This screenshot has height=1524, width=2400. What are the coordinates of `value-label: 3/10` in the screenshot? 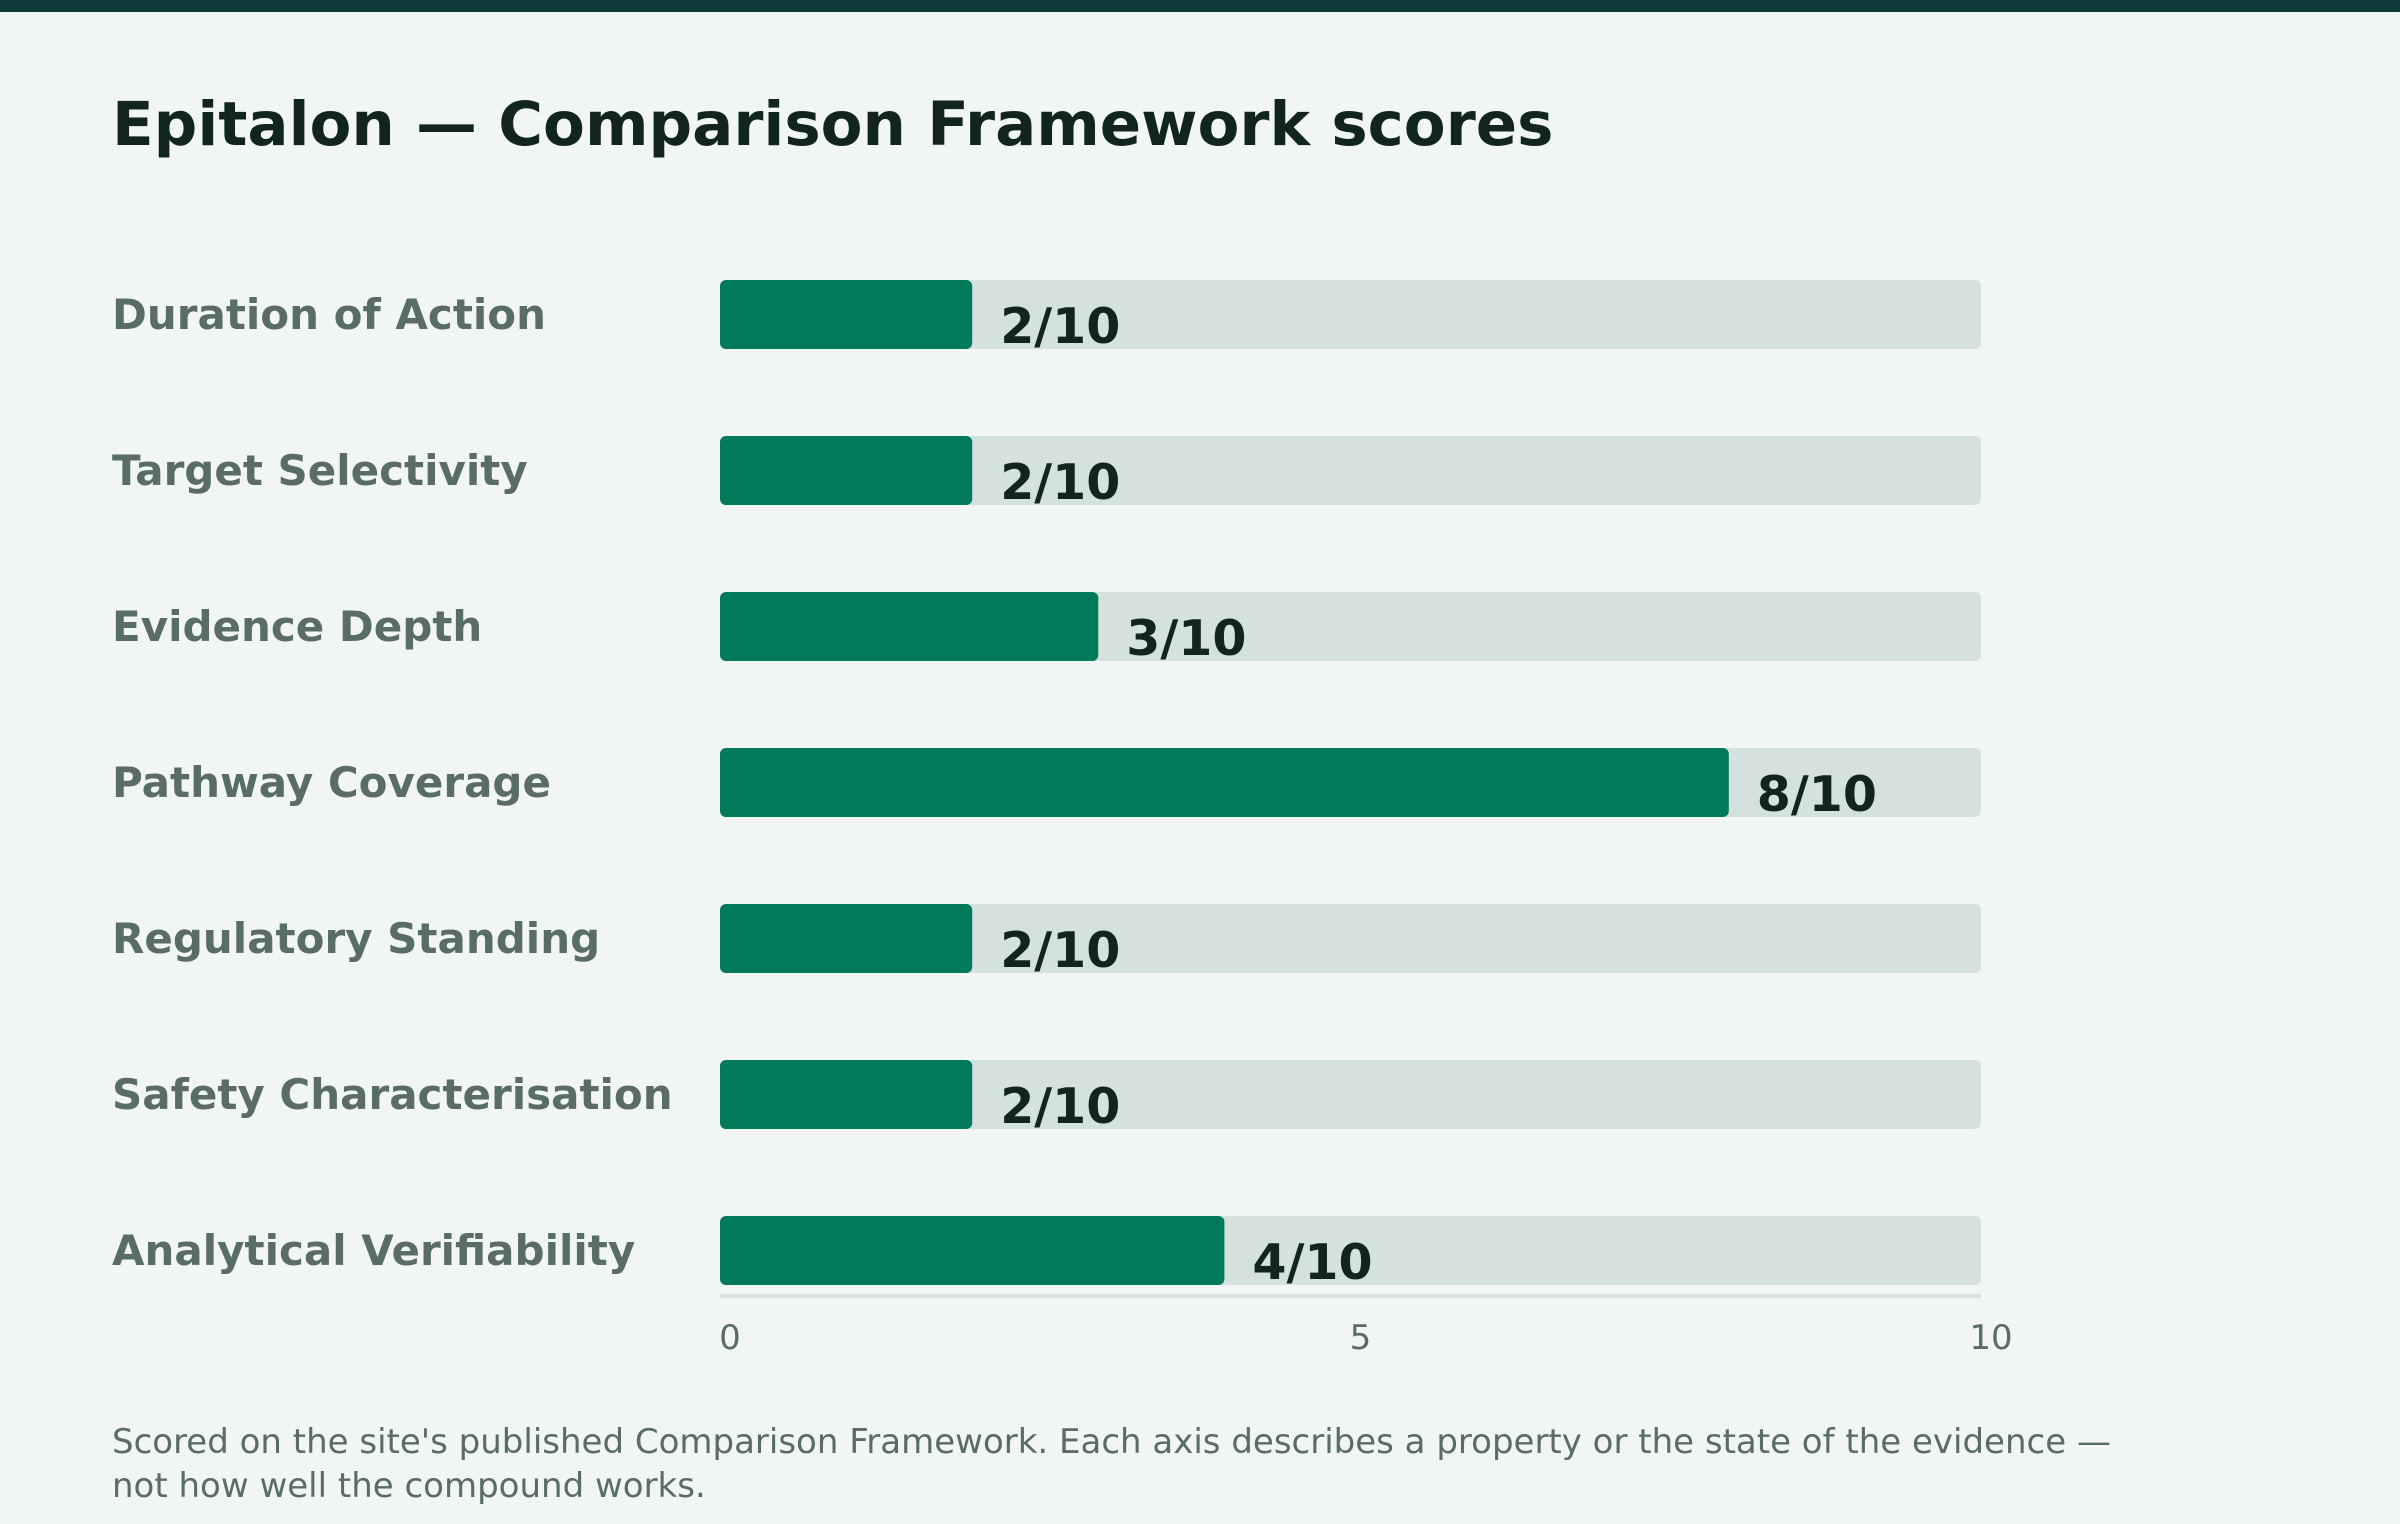 It's located at (1186, 638).